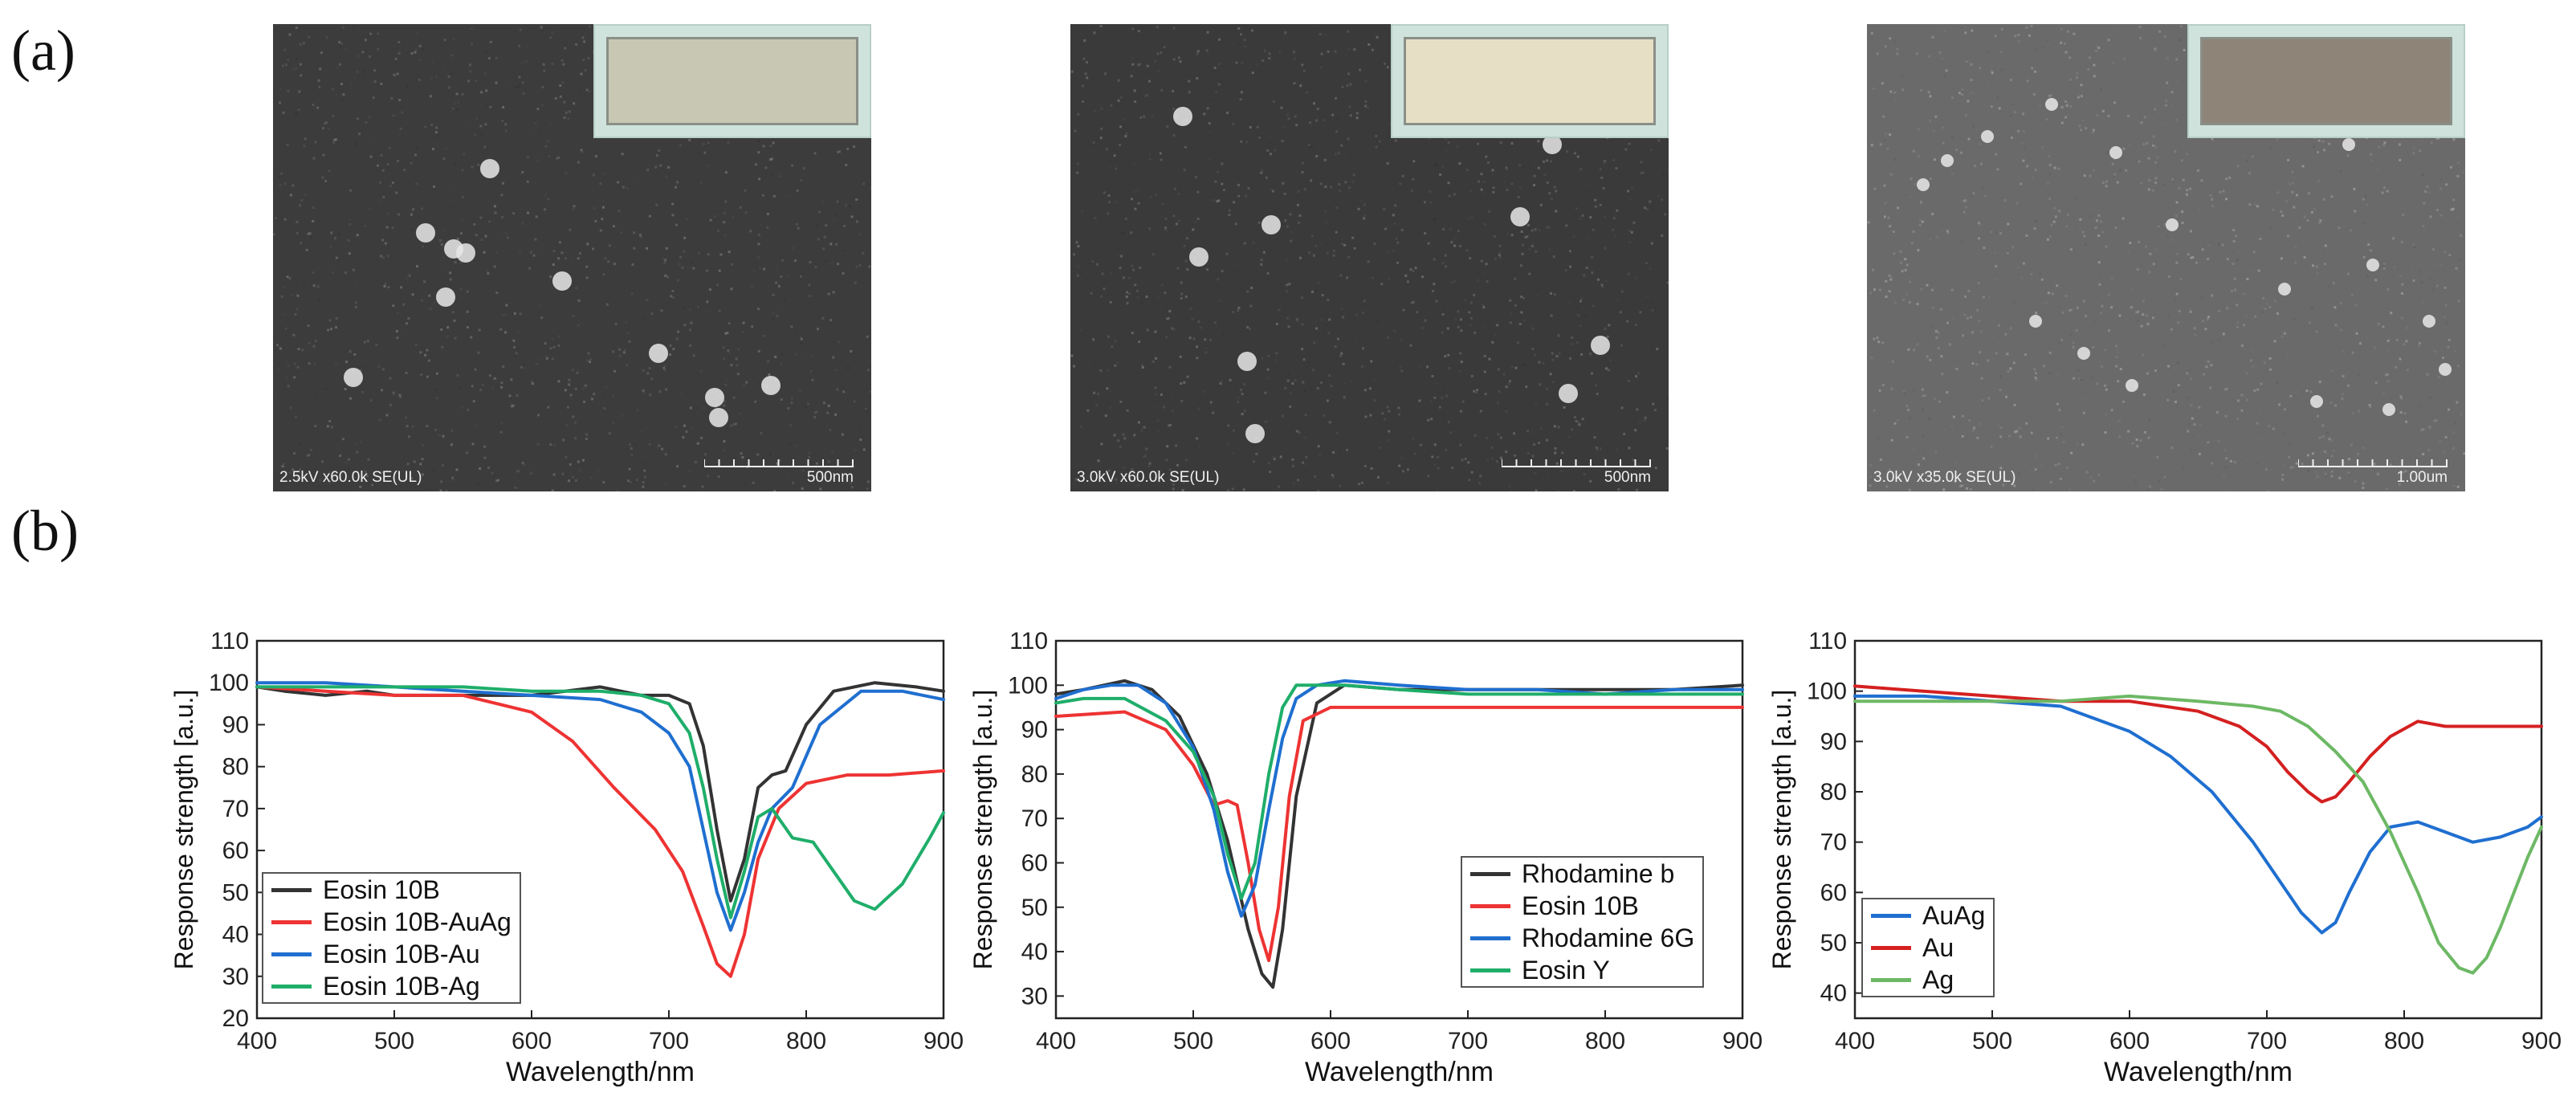 The width and height of the screenshot is (2576, 1113). What do you see at coordinates (1576, 463) in the screenshot?
I see `sem-image-2-scalebar` at bounding box center [1576, 463].